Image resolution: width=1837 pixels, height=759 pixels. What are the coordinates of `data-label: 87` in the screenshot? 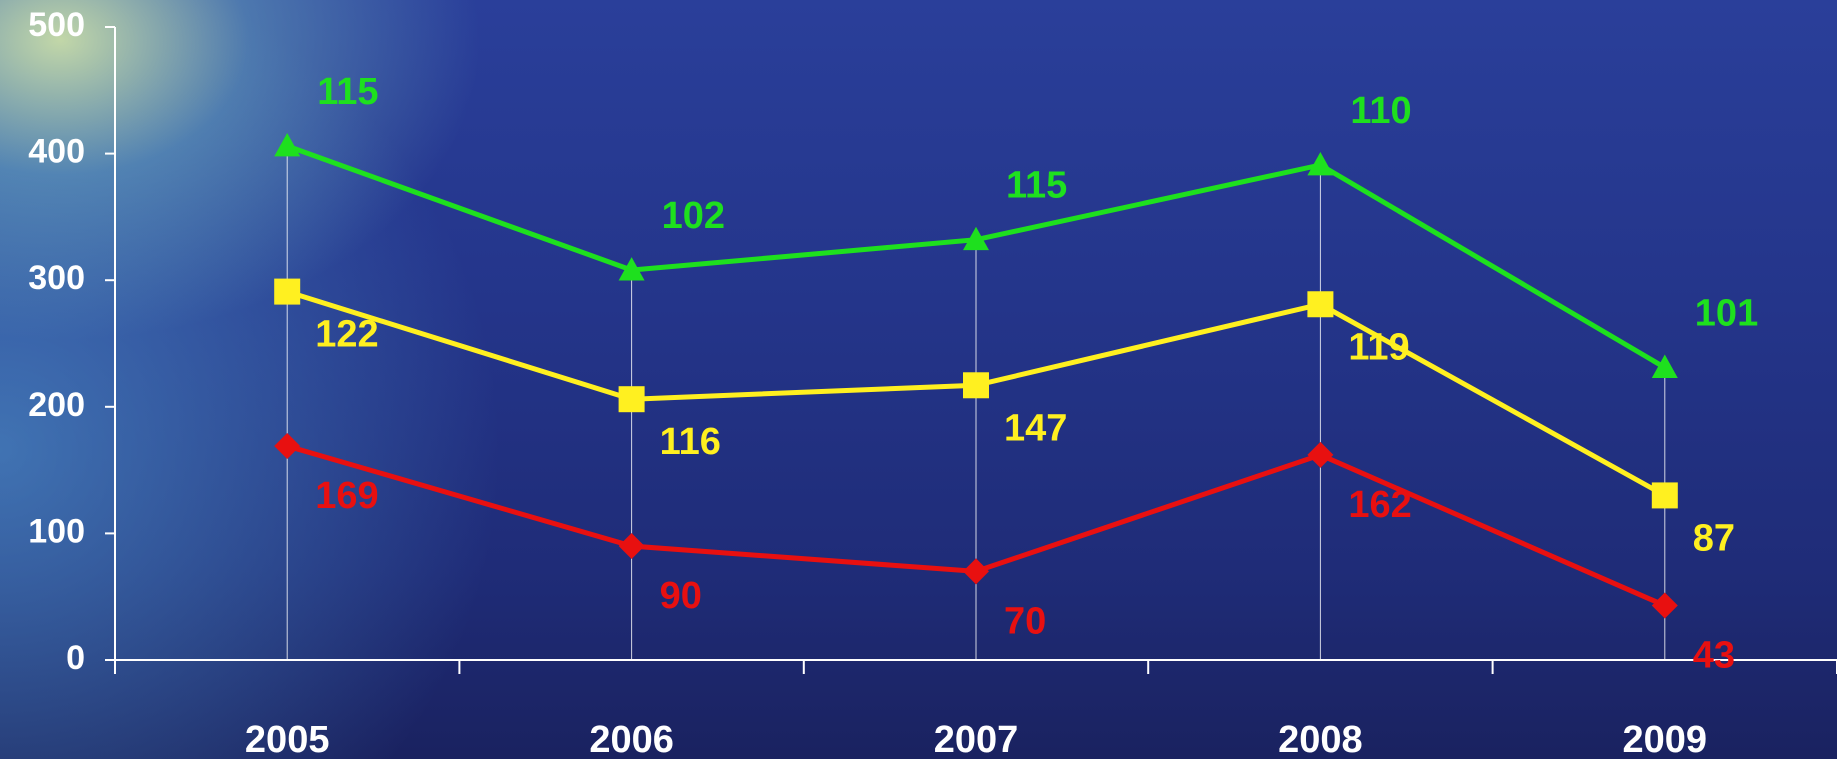 It's located at (1714, 538).